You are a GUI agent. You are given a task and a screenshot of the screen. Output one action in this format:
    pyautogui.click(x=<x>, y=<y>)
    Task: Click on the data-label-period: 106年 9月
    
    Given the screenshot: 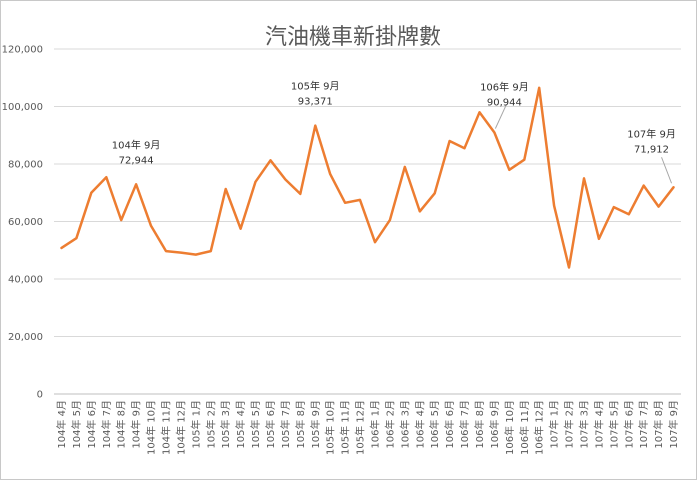 What is the action you would take?
    pyautogui.click(x=504, y=87)
    